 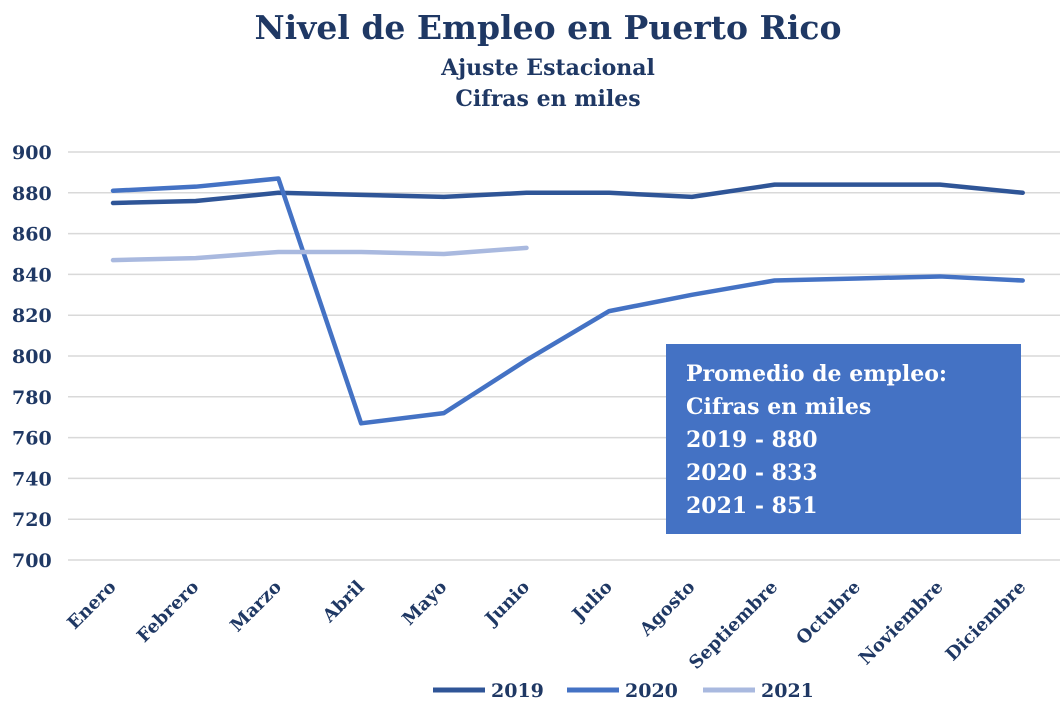 What do you see at coordinates (733, 625) in the screenshot?
I see `x-tick-label: Septiembre` at bounding box center [733, 625].